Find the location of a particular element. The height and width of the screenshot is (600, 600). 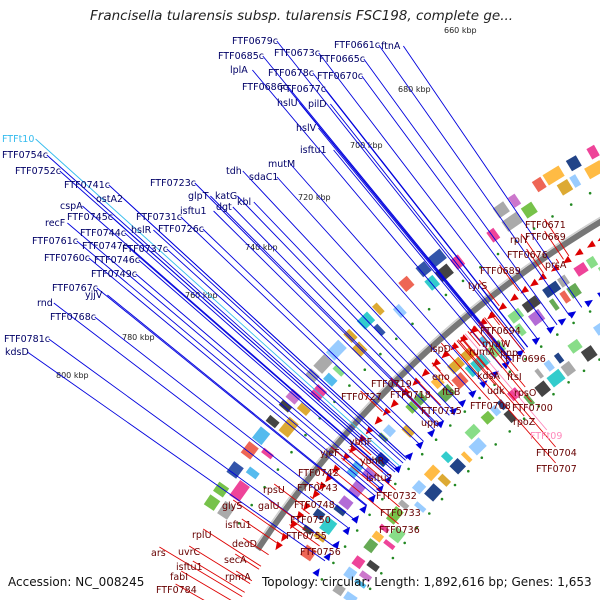

gene-label: pilD is located at coordinates (317, 104).